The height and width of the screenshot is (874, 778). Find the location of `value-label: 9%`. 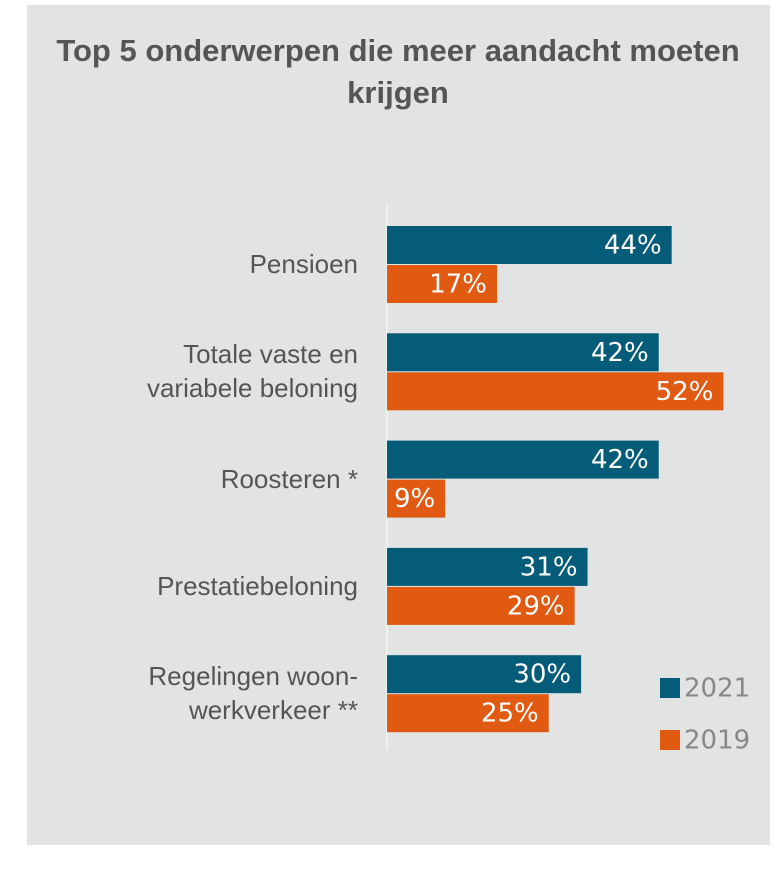

value-label: 9% is located at coordinates (414, 499).